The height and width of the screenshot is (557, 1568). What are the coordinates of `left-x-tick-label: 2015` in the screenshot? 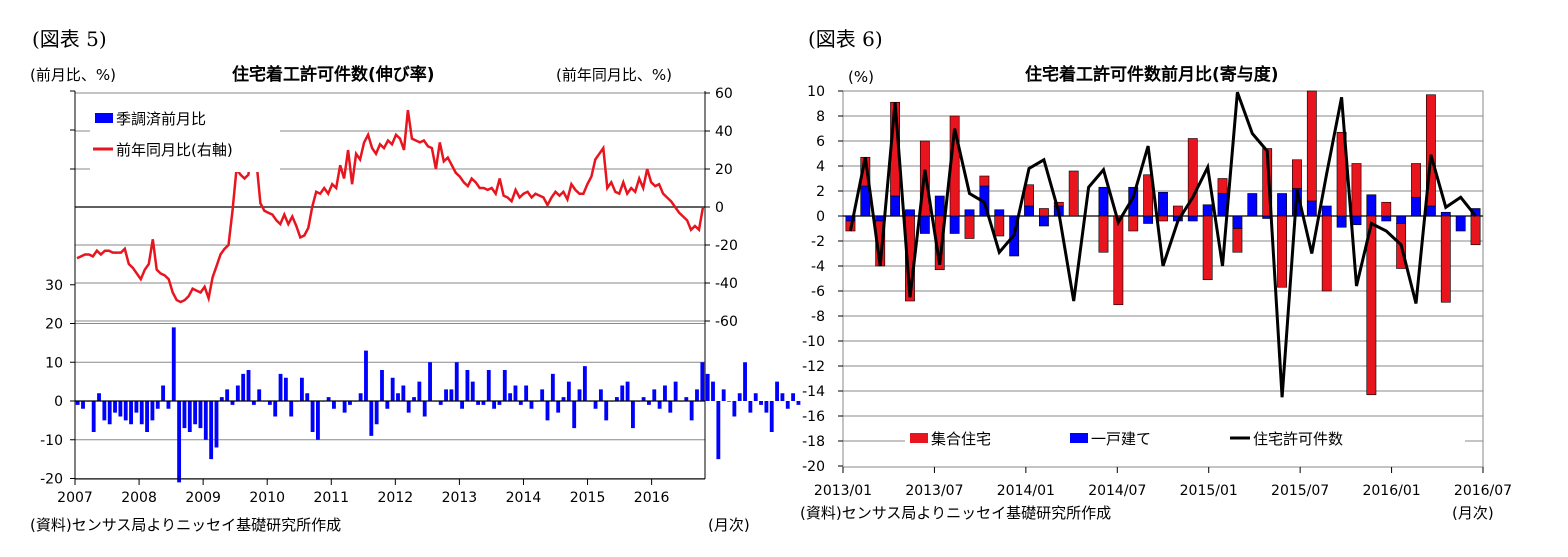 It's located at (588, 498).